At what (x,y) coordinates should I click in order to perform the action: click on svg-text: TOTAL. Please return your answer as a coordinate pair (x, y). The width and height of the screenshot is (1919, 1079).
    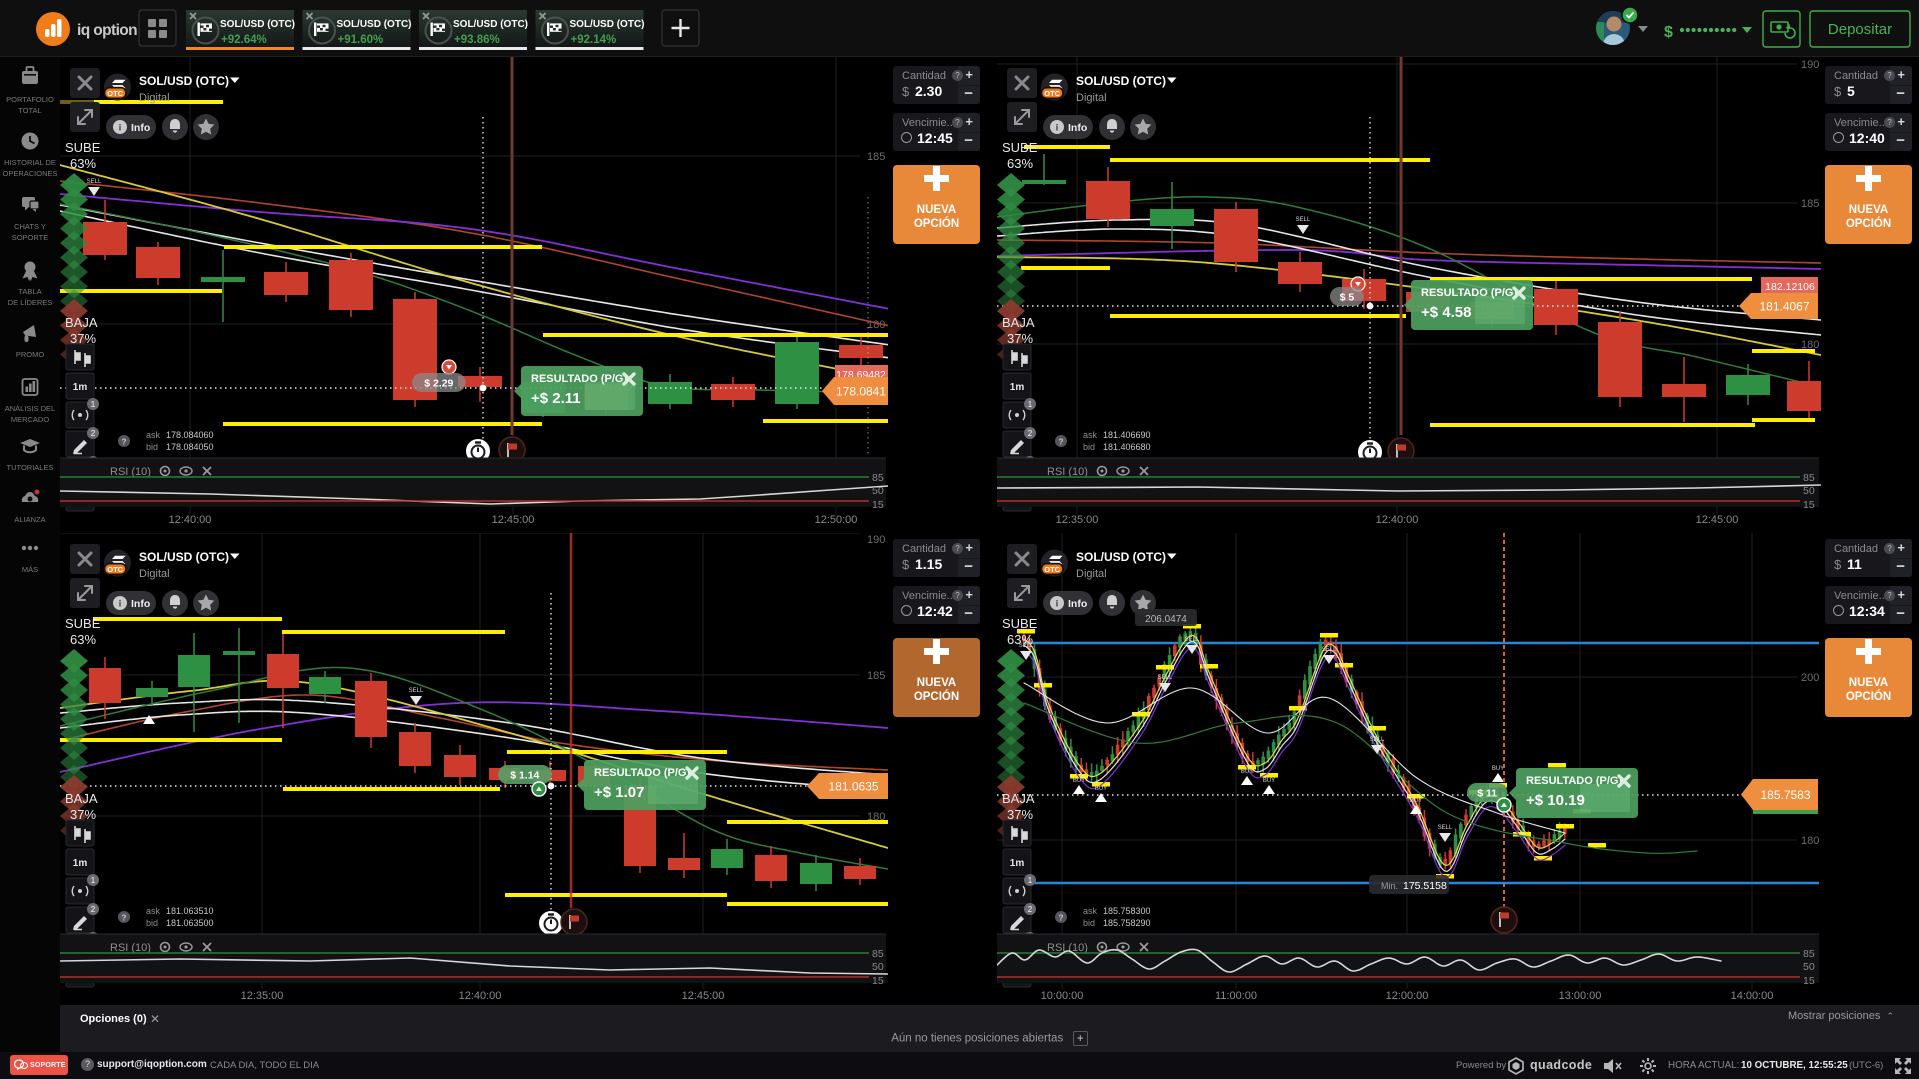
    Looking at the image, I should click on (29, 110).